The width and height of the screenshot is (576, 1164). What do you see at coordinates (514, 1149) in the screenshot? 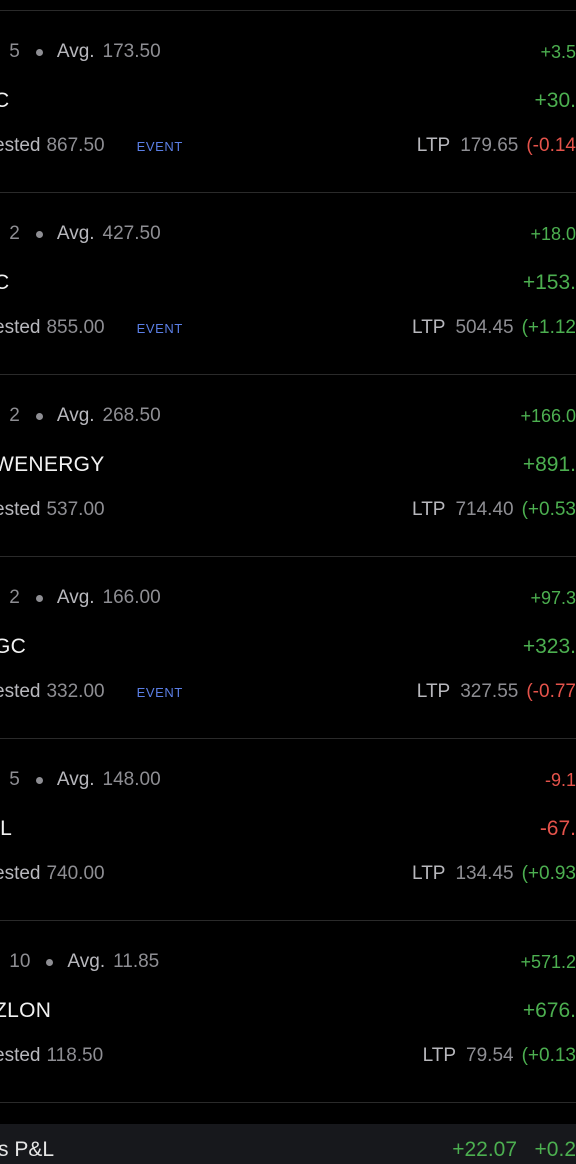
I see `day-pnl-value: +22.07 +0.2` at bounding box center [514, 1149].